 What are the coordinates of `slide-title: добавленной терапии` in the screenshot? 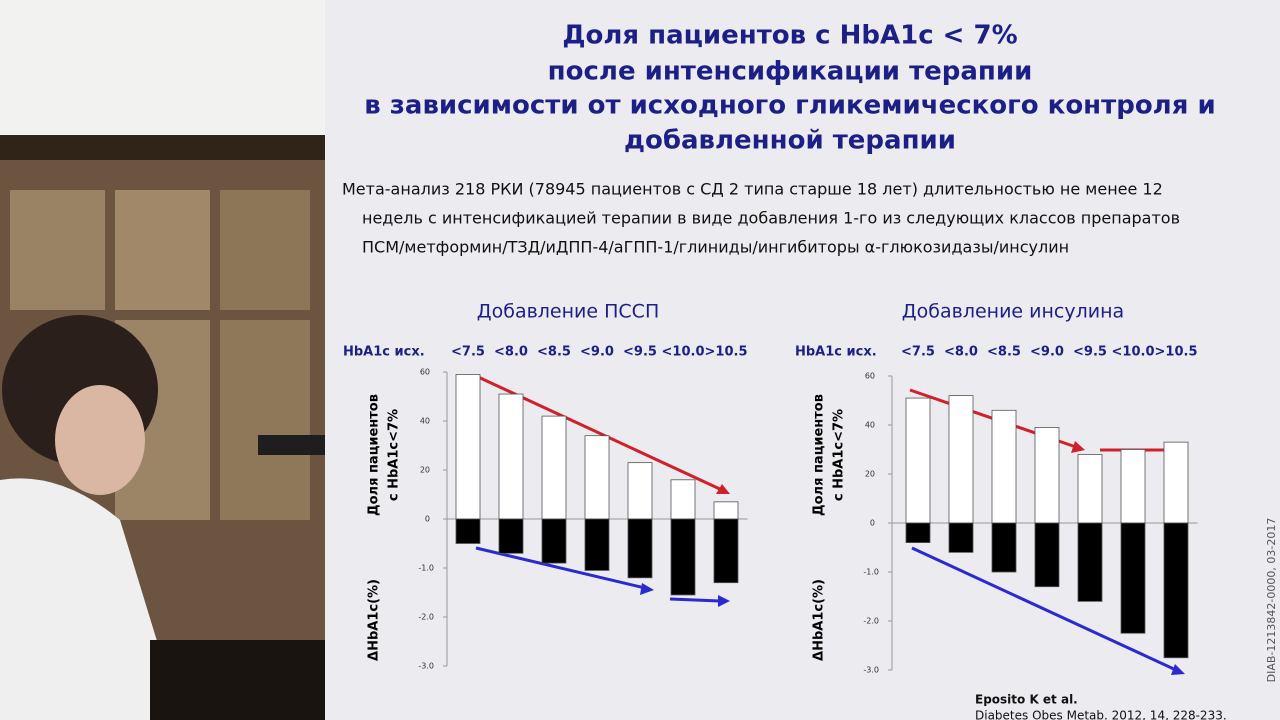 It's located at (790, 141).